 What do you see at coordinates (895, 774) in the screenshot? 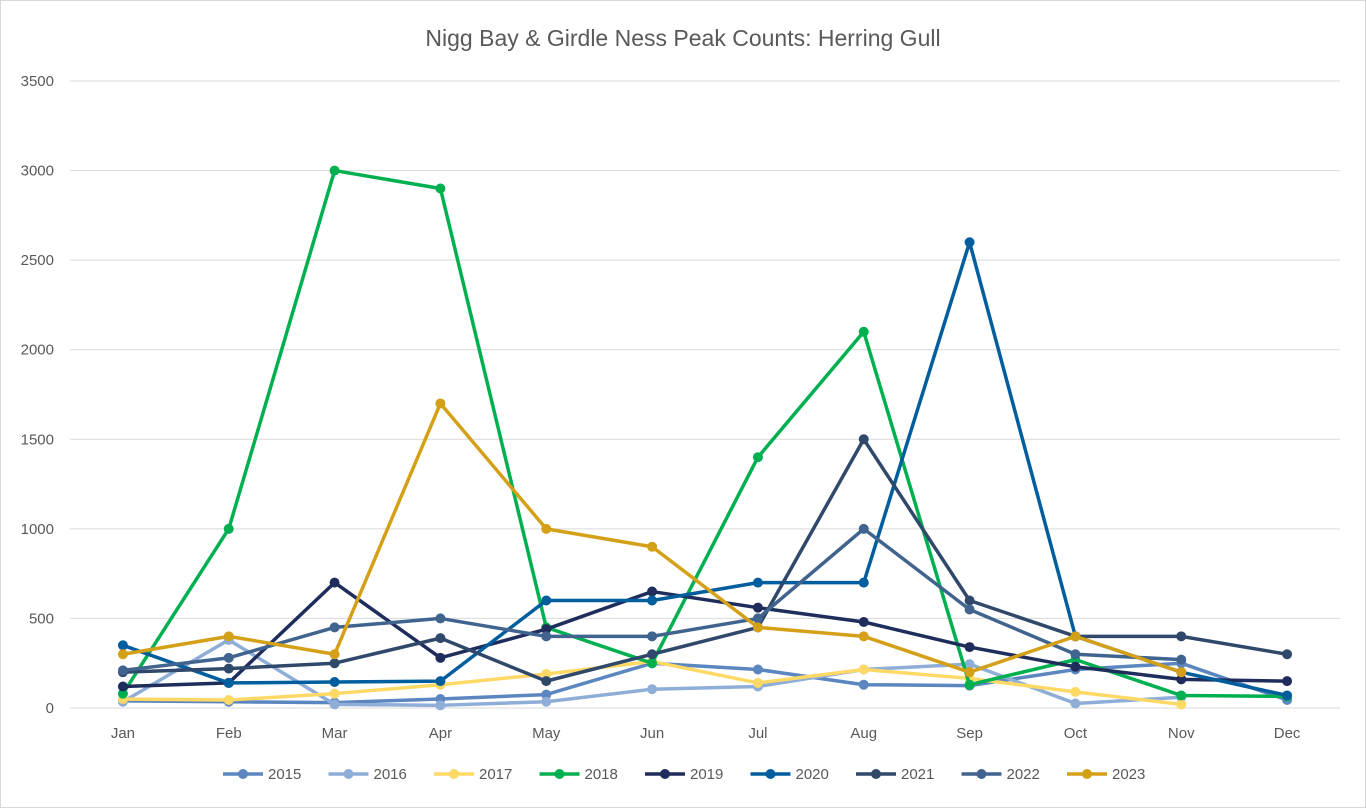
I see `legend-item: 2021` at bounding box center [895, 774].